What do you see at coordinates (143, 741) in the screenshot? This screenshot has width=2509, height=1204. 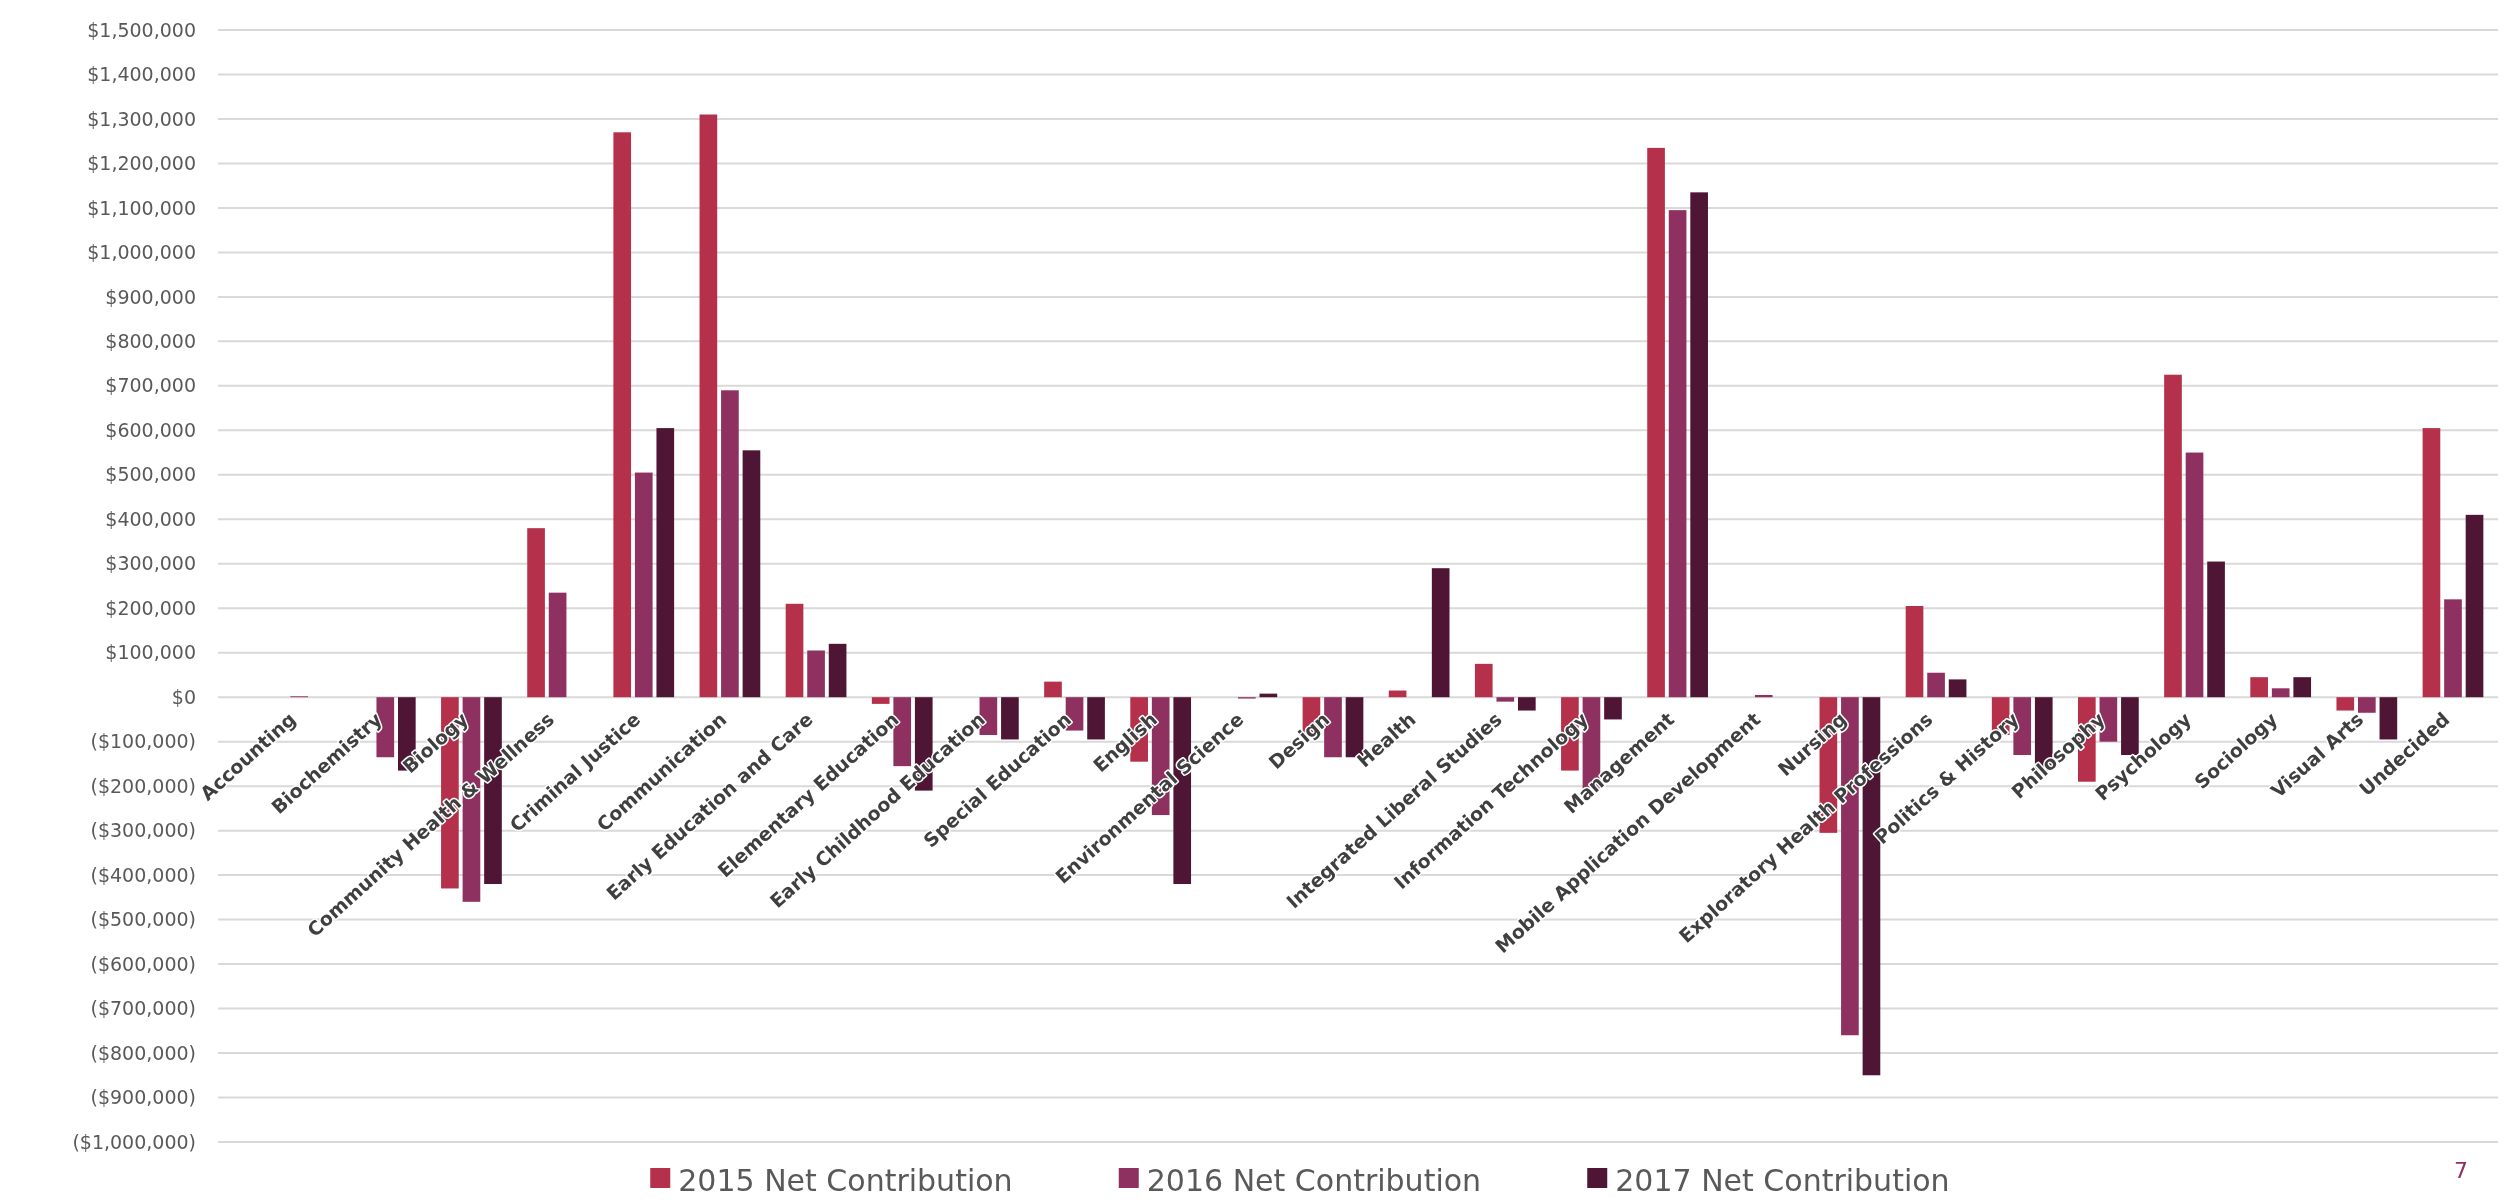 I see `y-tick-label: ($100,000)` at bounding box center [143, 741].